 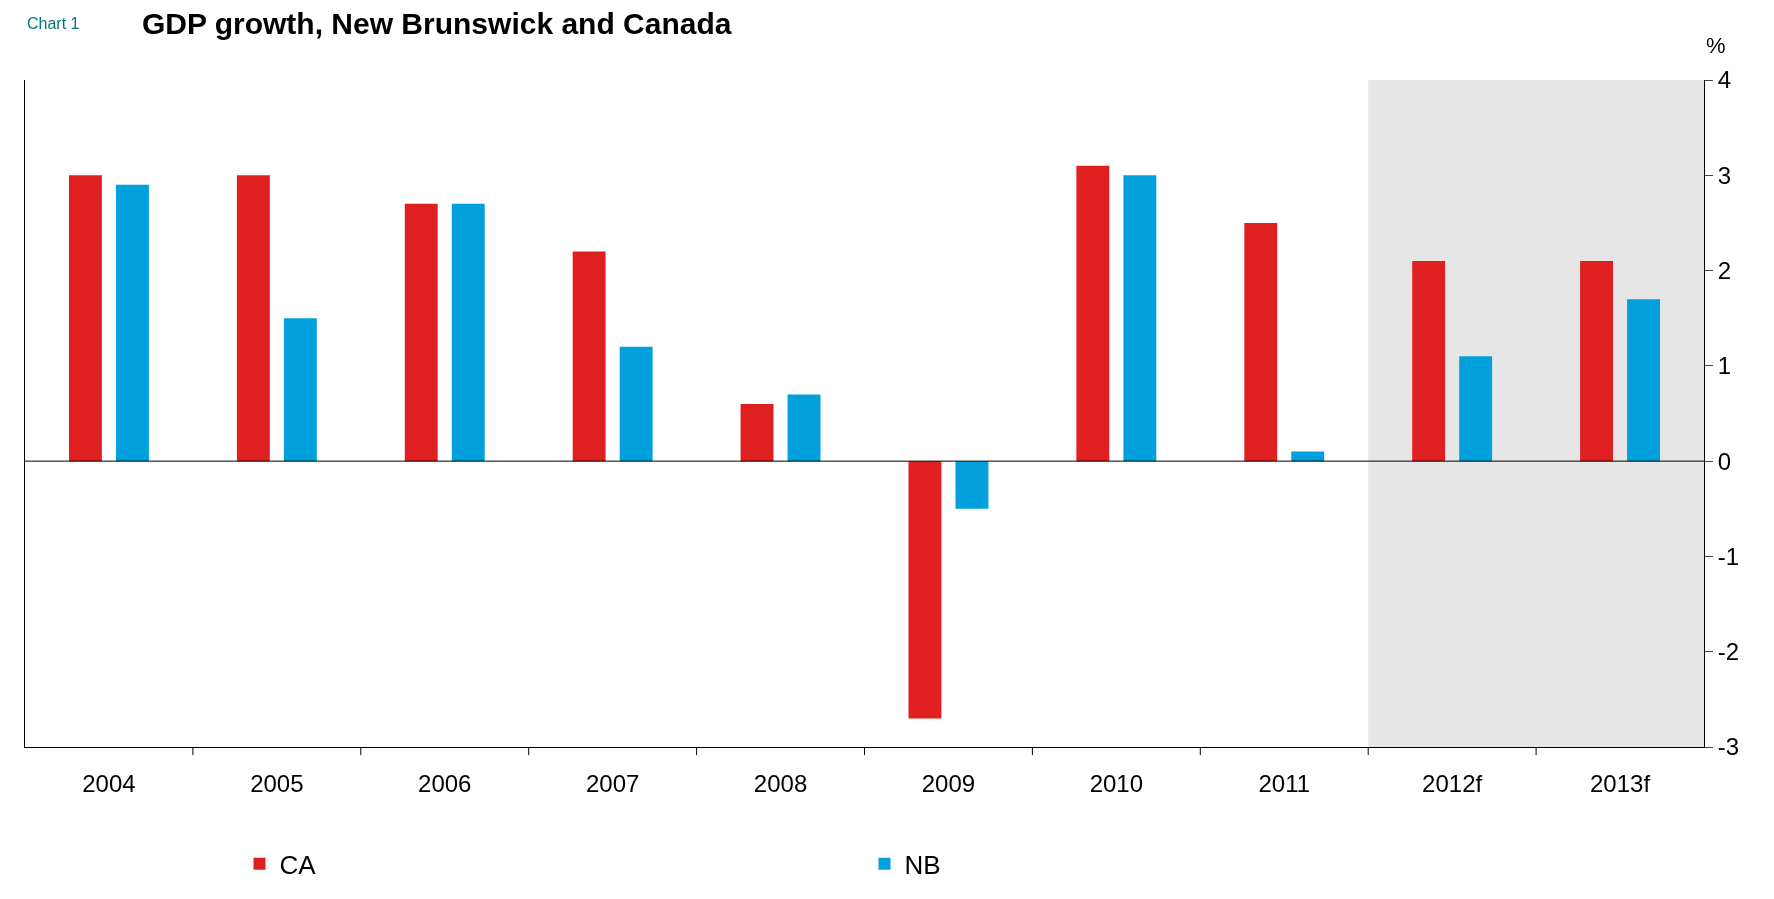 I want to click on x-tick-label: 2006, so click(x=445, y=783).